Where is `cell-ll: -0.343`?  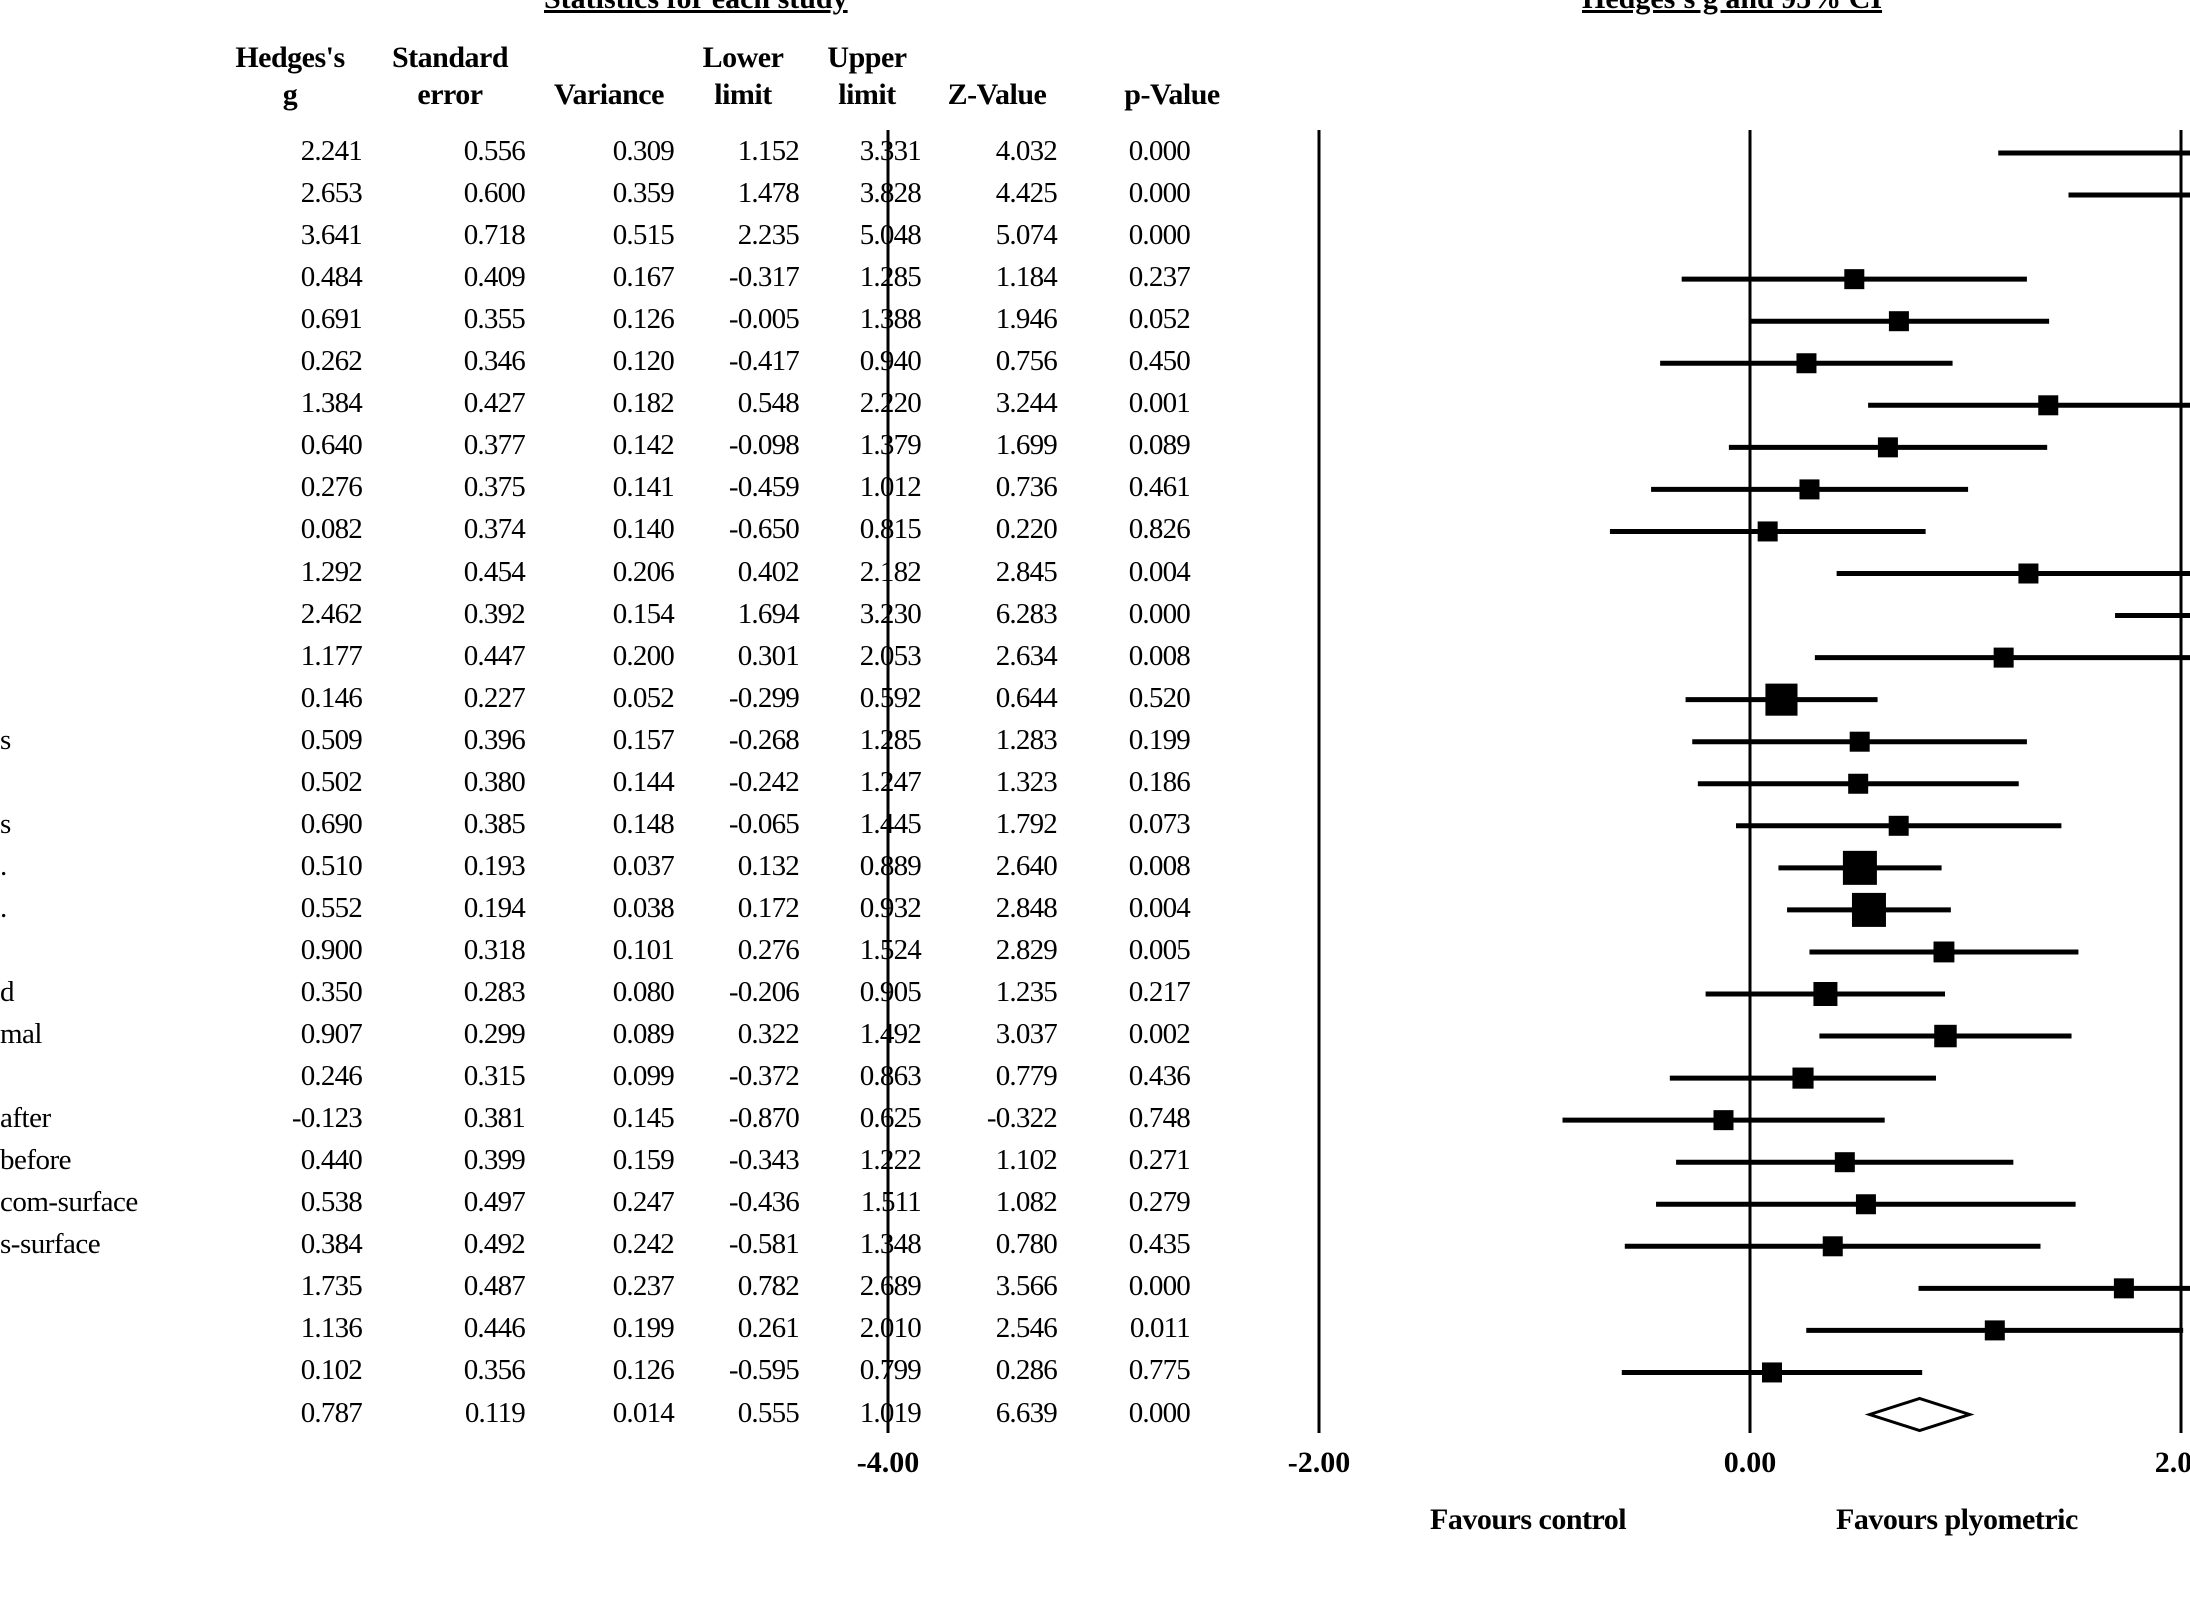
cell-ll: -0.343 is located at coordinates (764, 1160).